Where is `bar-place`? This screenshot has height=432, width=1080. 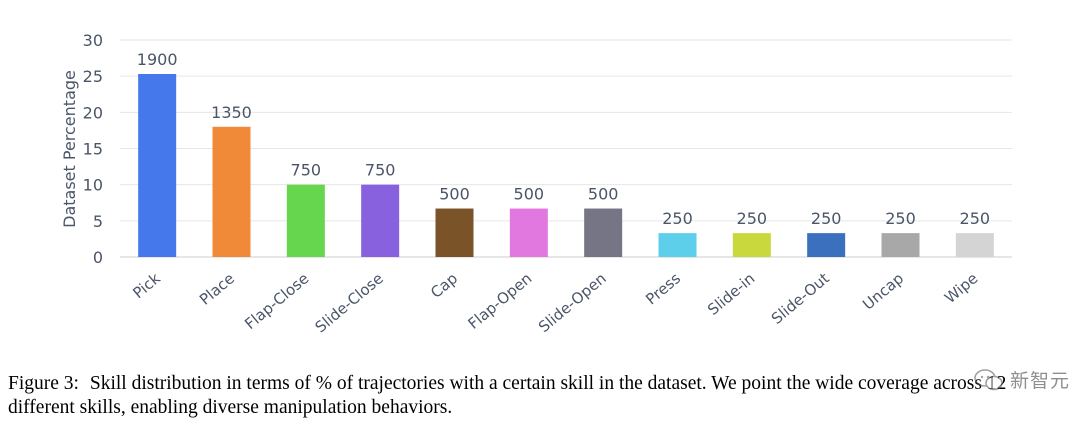
bar-place is located at coordinates (231, 191).